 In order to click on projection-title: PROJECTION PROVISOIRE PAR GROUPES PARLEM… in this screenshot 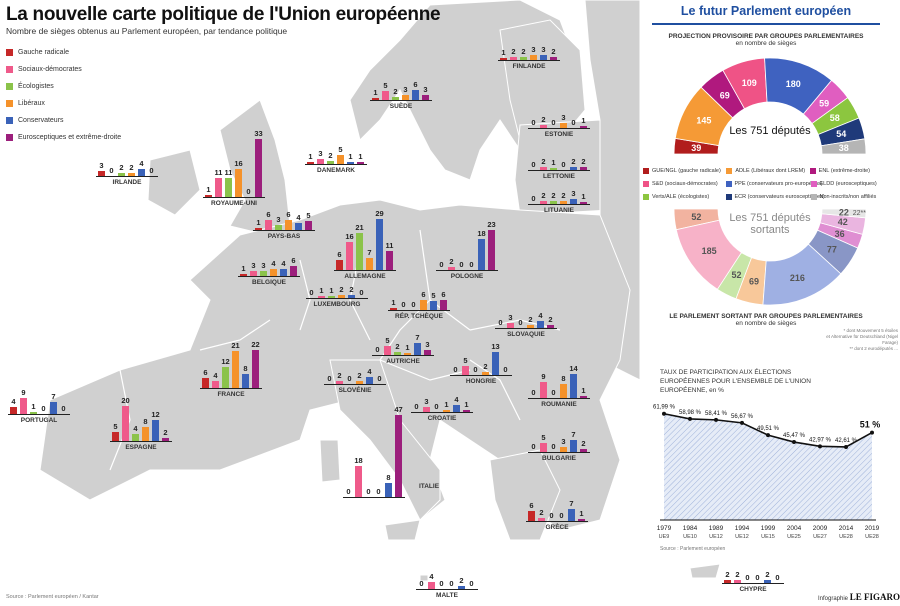, I will do `click(766, 36)`.